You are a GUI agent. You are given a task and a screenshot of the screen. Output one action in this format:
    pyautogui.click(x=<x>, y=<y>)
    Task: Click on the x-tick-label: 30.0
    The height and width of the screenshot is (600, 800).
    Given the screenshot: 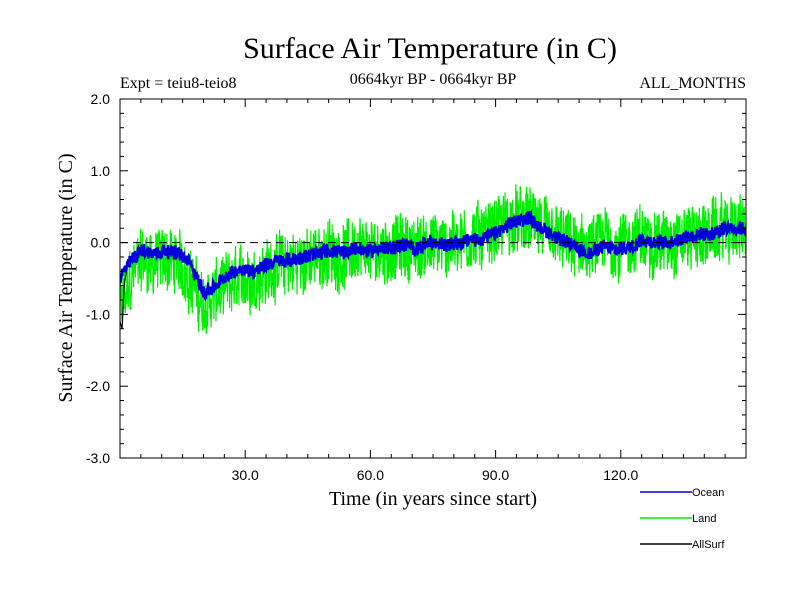 What is the action you would take?
    pyautogui.click(x=245, y=475)
    